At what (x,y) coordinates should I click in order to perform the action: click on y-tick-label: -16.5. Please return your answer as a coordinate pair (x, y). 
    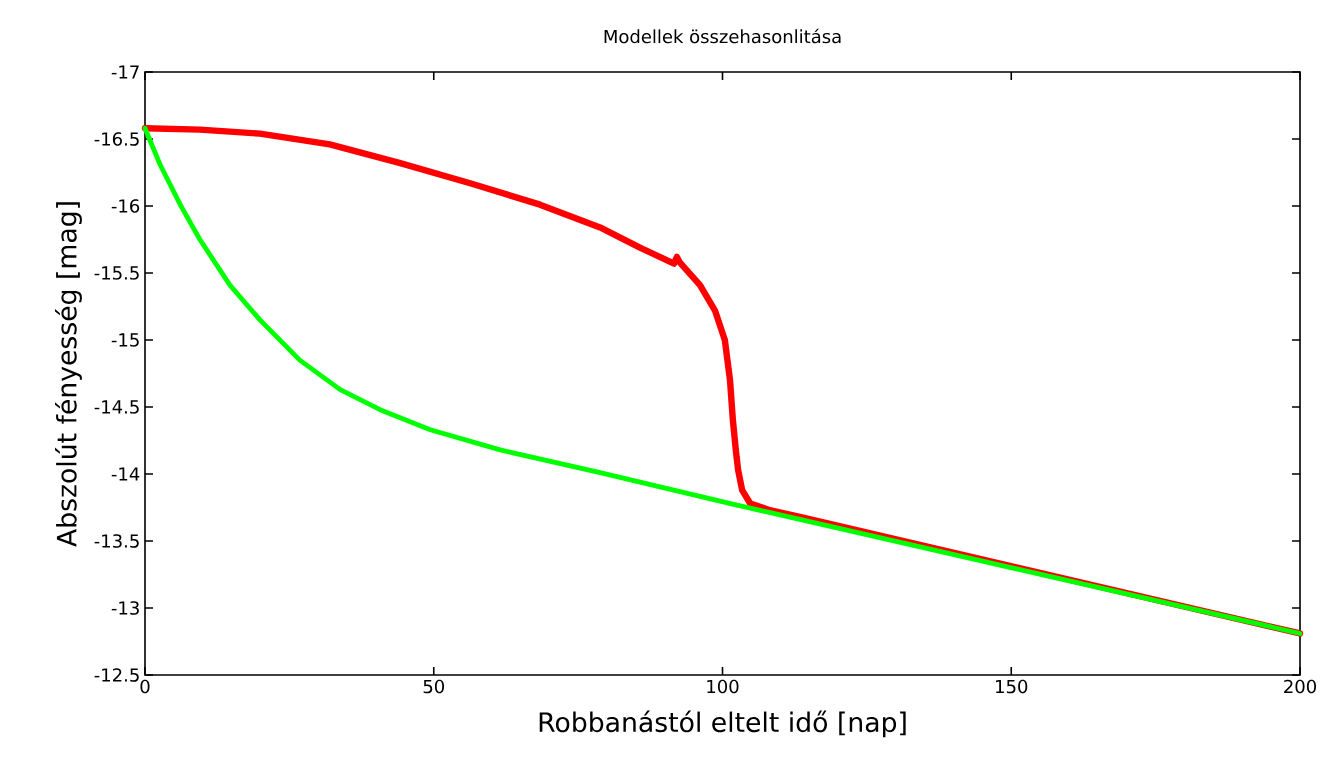
    Looking at the image, I should click on (116, 139).